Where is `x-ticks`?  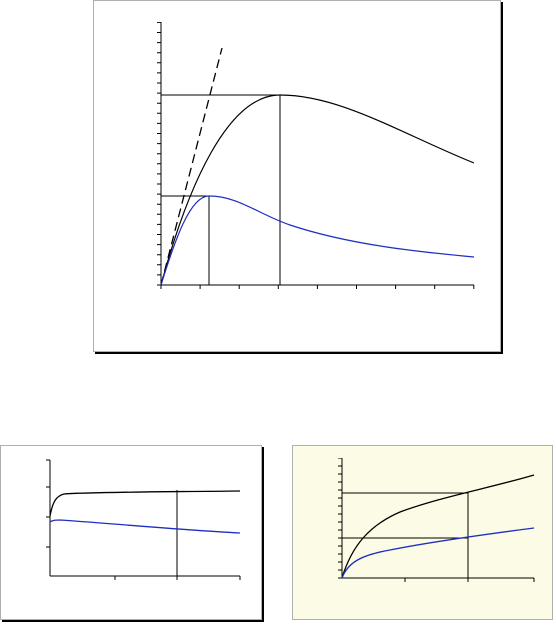
x-ticks is located at coordinates (469, 580).